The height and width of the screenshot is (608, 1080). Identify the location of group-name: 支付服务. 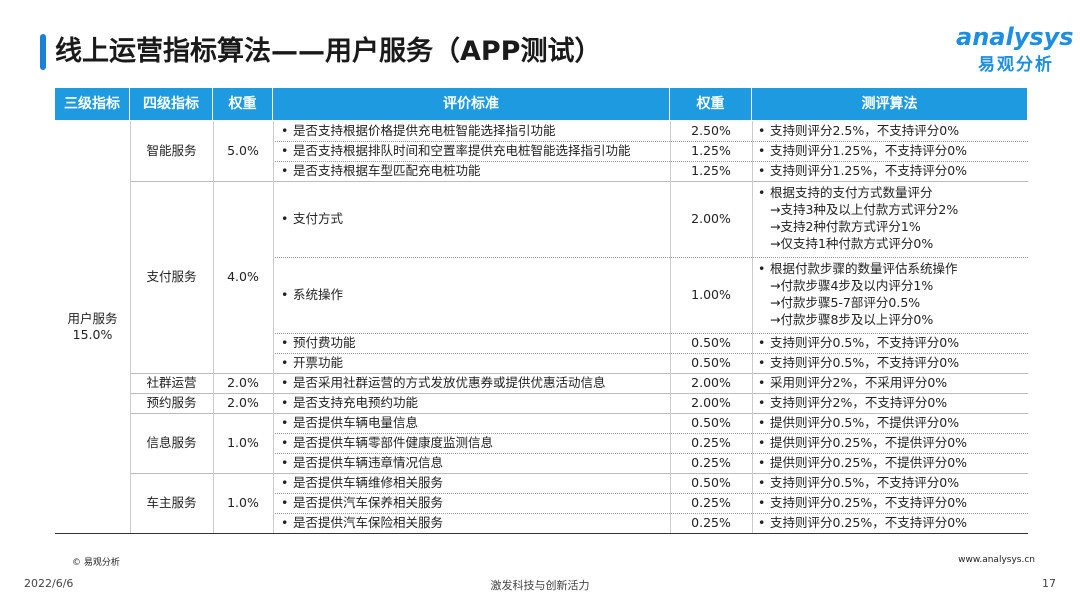
(171, 276).